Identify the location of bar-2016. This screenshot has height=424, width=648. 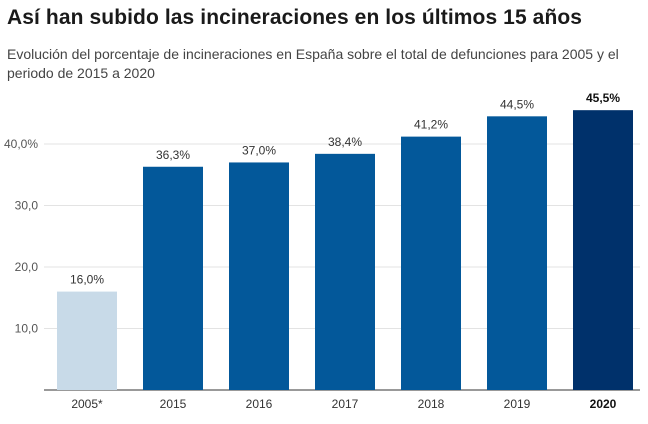
(259, 276).